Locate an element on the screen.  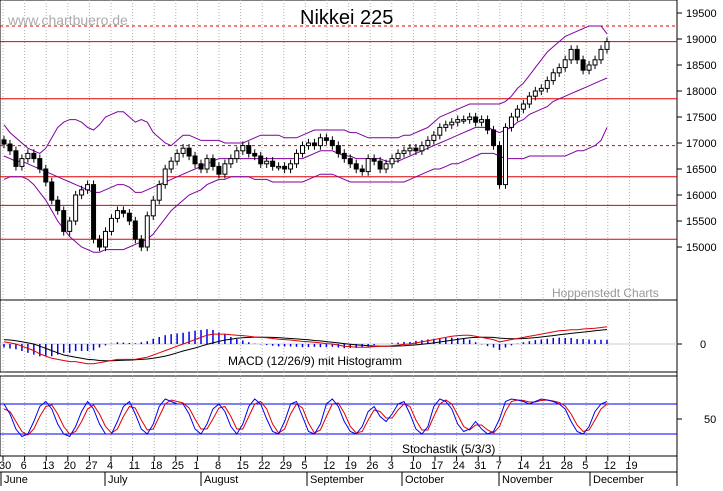
x-tick-label: 11 is located at coordinates (134, 466).